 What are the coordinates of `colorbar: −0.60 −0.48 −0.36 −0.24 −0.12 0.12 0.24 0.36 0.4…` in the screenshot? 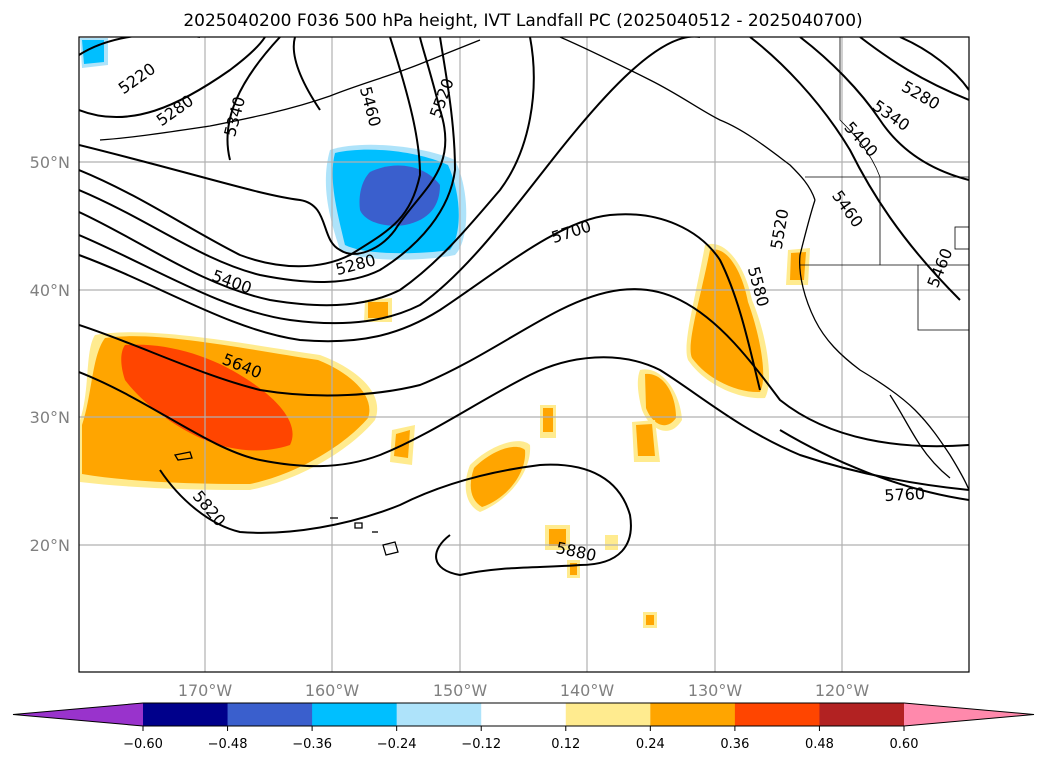 It's located at (523, 727).